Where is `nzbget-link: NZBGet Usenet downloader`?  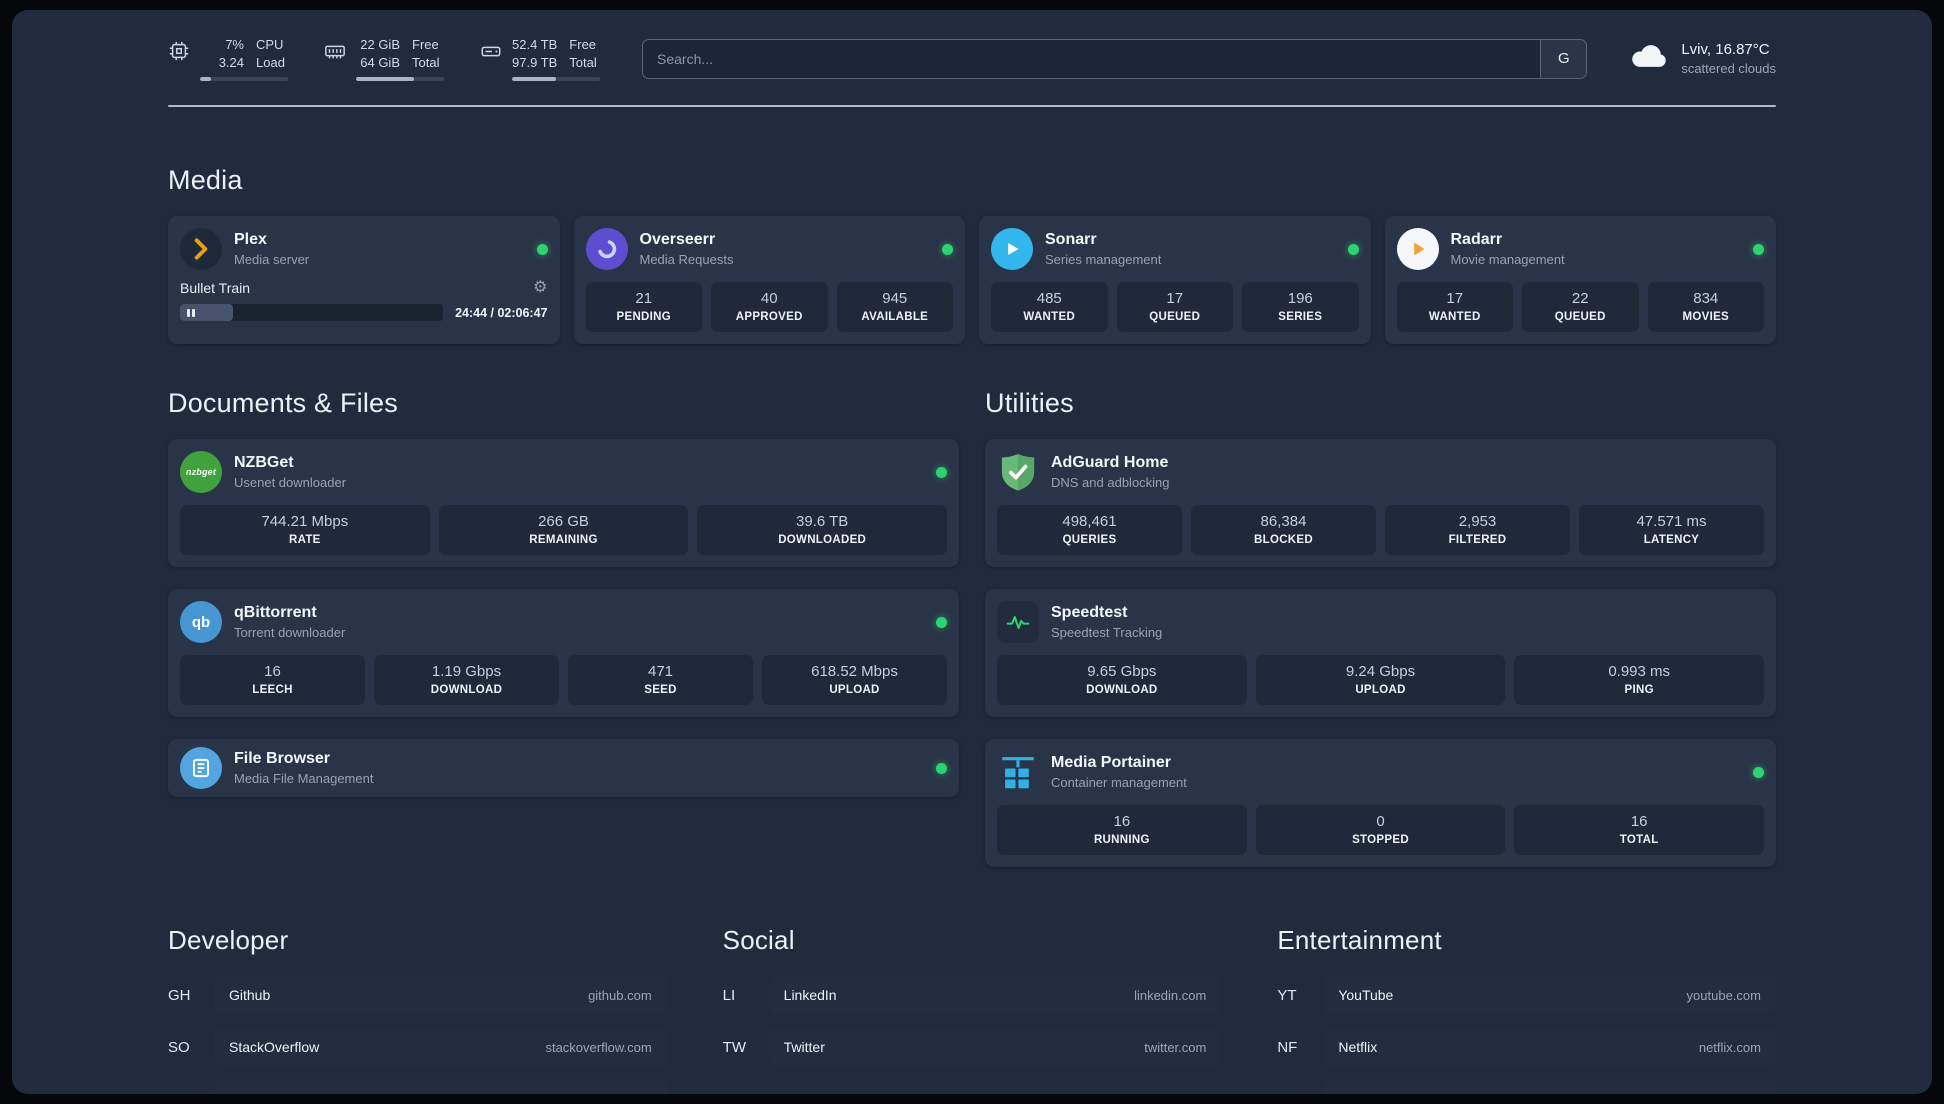
nzbget-link: NZBGet Usenet downloader is located at coordinates (290, 472).